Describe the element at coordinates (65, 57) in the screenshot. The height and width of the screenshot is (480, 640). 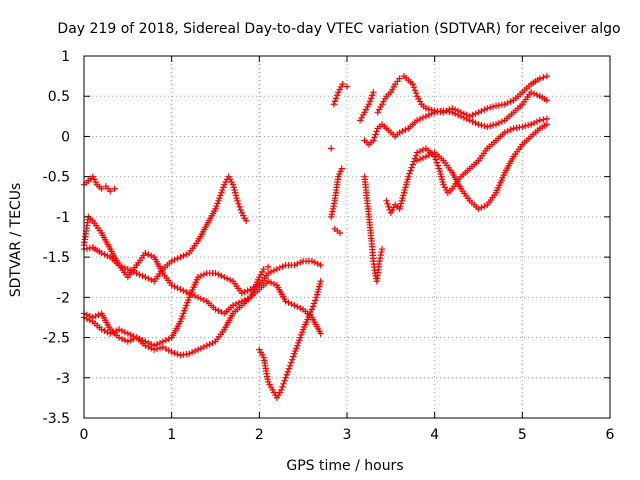
I see `y-tick-label: 1` at that location.